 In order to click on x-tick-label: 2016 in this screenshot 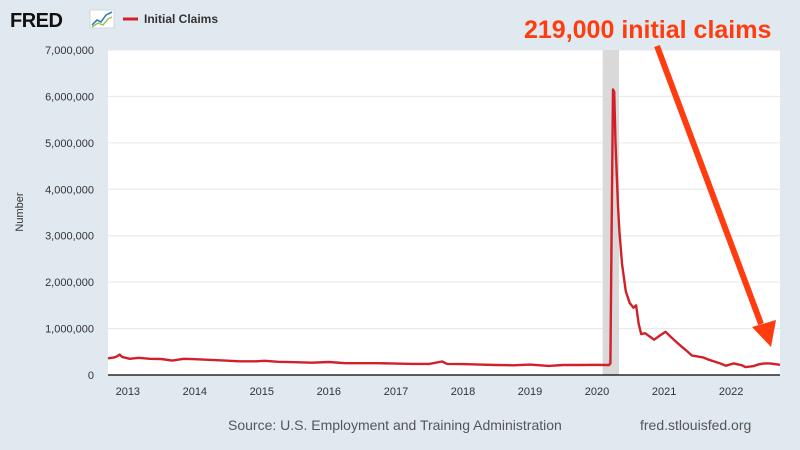, I will do `click(329, 392)`.